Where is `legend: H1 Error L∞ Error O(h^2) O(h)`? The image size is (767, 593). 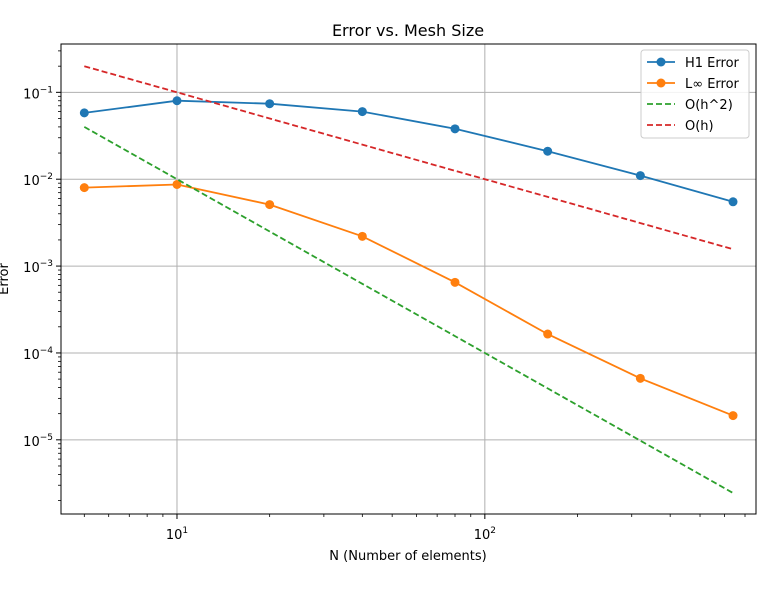
legend: H1 Error L∞ Error O(h^2) O(h) is located at coordinates (695, 94).